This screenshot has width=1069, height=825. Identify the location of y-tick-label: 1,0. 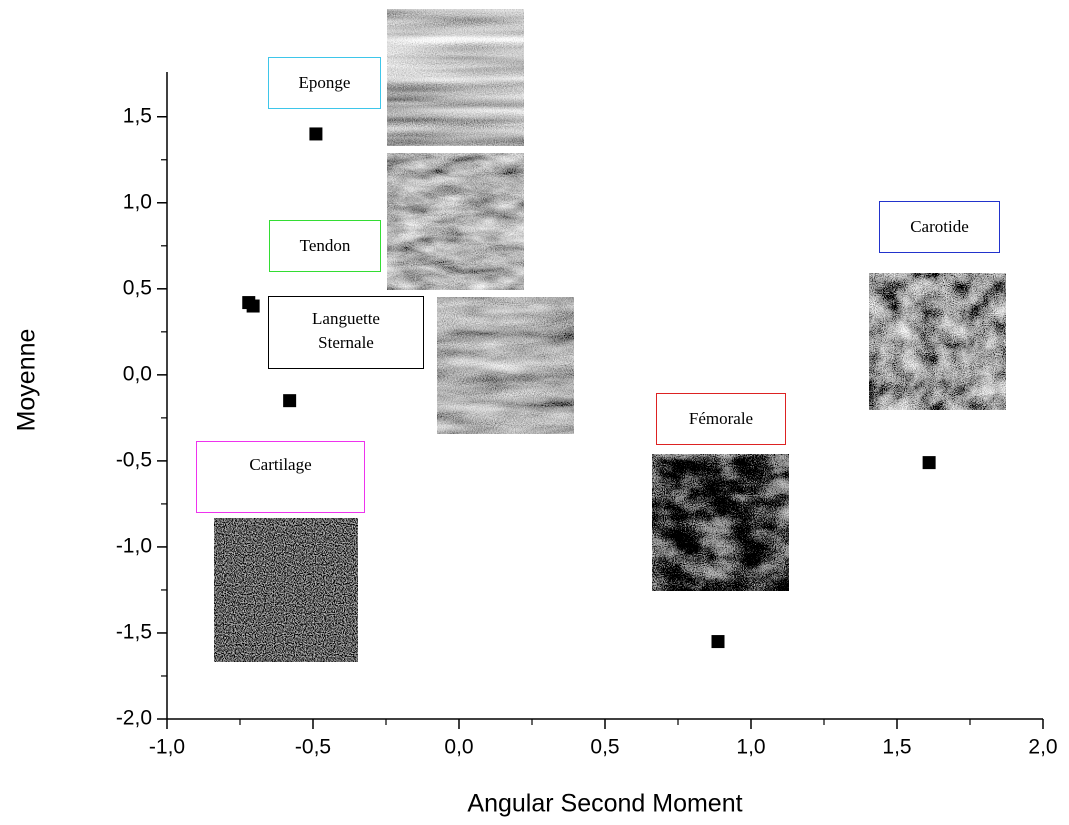
(137, 201).